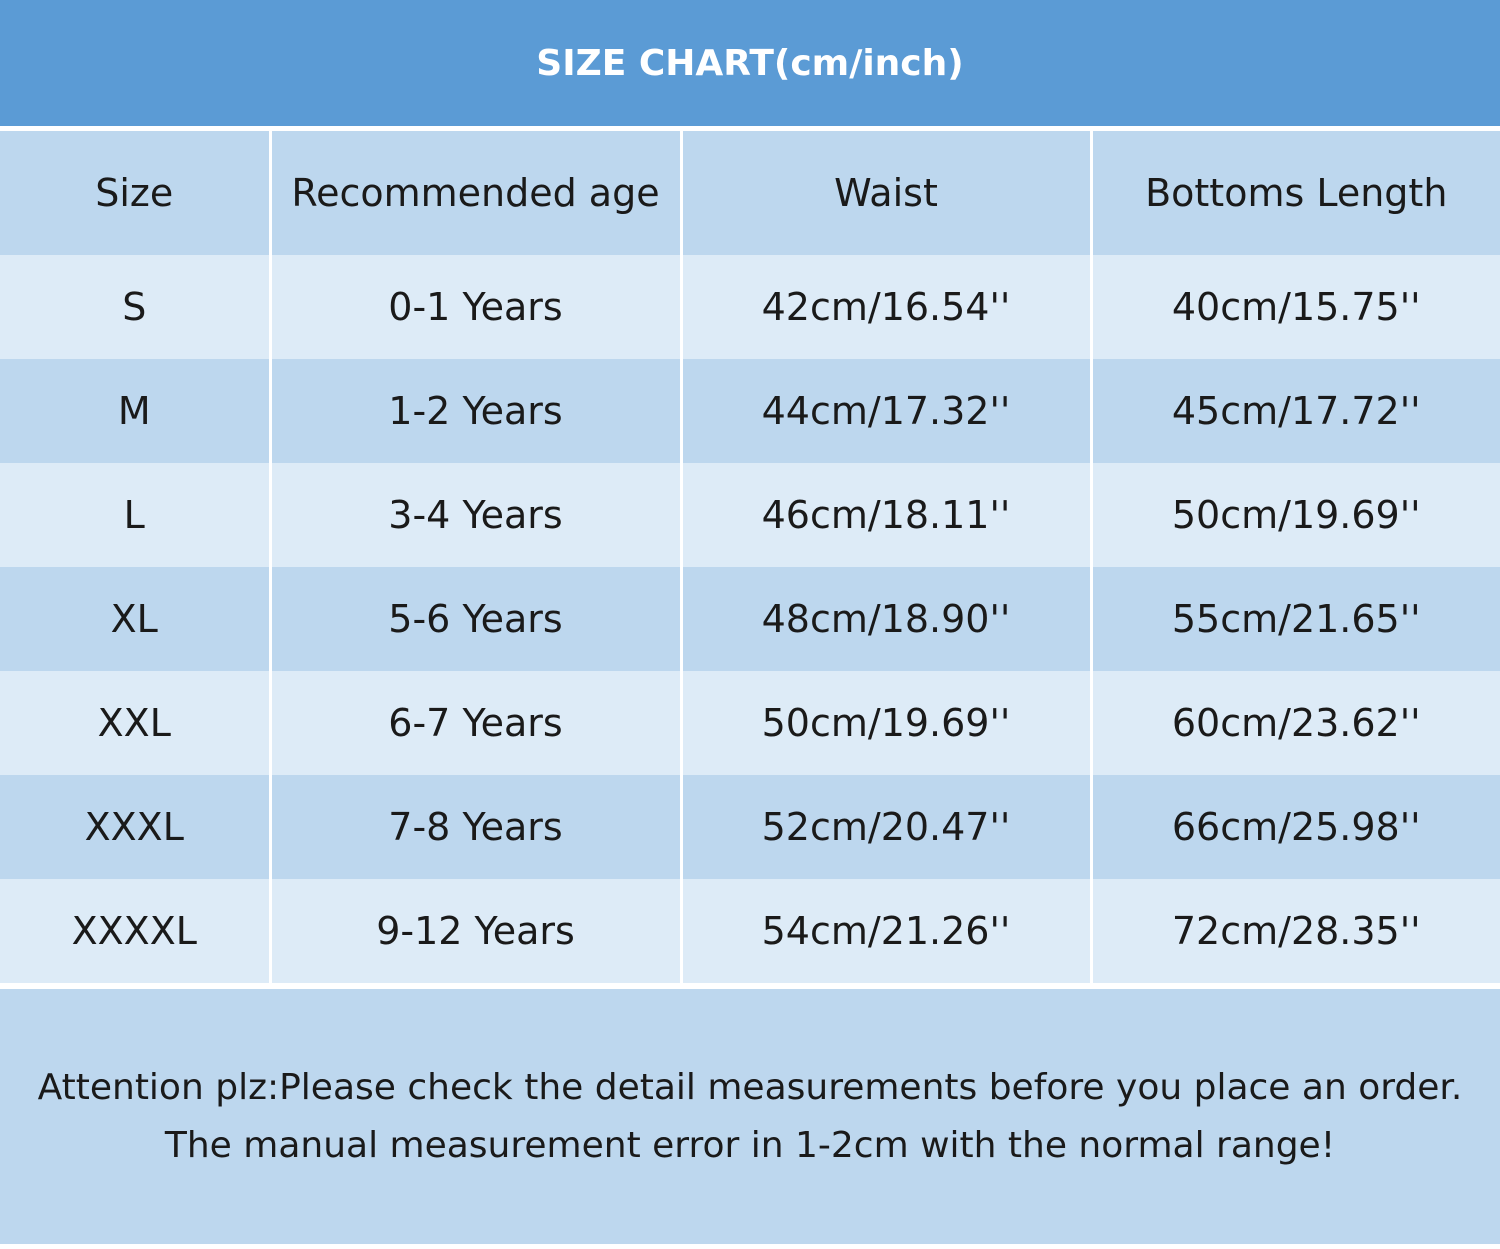 This screenshot has height=1249, width=1500. Describe the element at coordinates (885, 827) in the screenshot. I see `cell-waist: 52cm/20.47''` at that location.